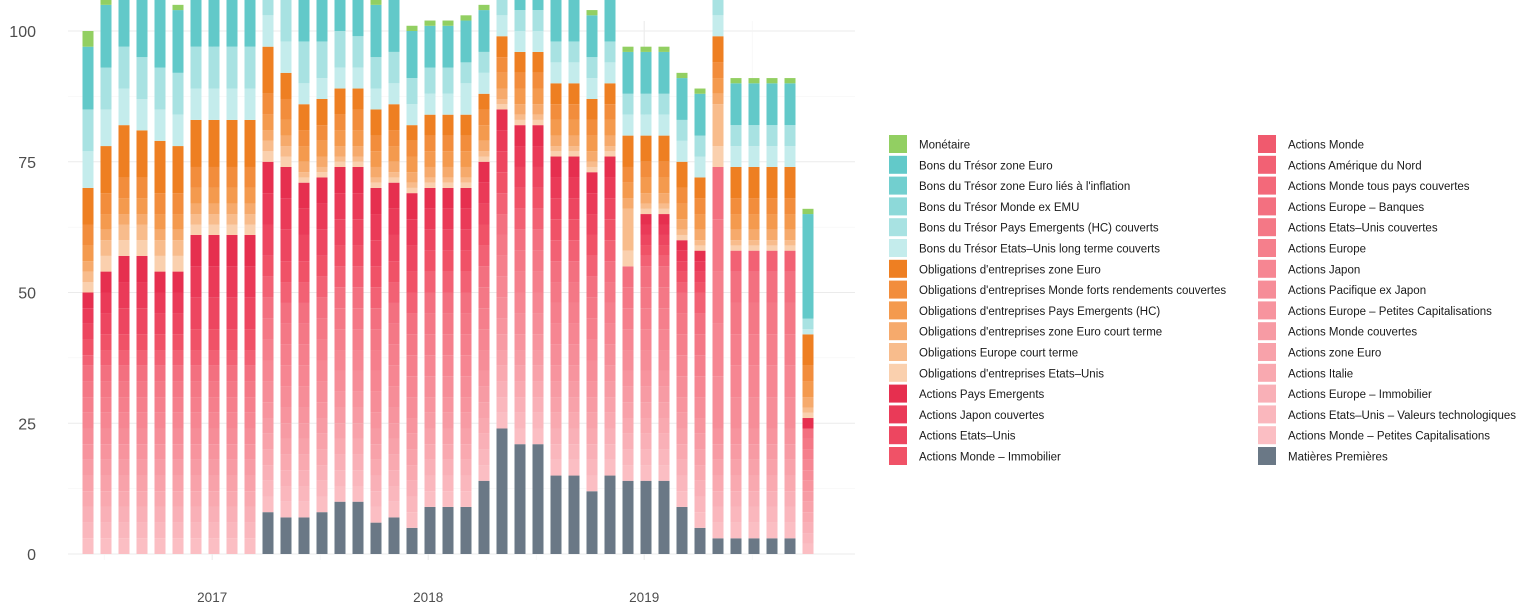 The height and width of the screenshot is (607, 1536). What do you see at coordinates (22, 294) in the screenshot?
I see `y-axis: 0 25 50 75 100` at bounding box center [22, 294].